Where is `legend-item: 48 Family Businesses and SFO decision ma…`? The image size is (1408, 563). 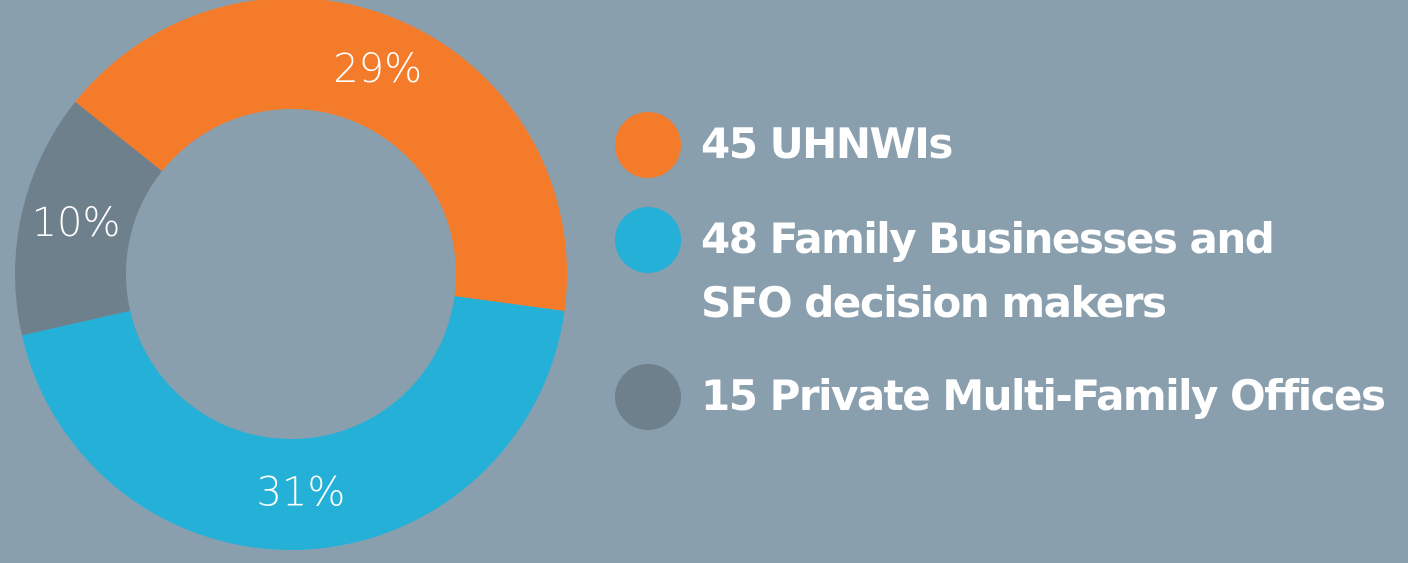
legend-item: 48 Family Businesses and SFO decision ma… is located at coordinates (958, 271).